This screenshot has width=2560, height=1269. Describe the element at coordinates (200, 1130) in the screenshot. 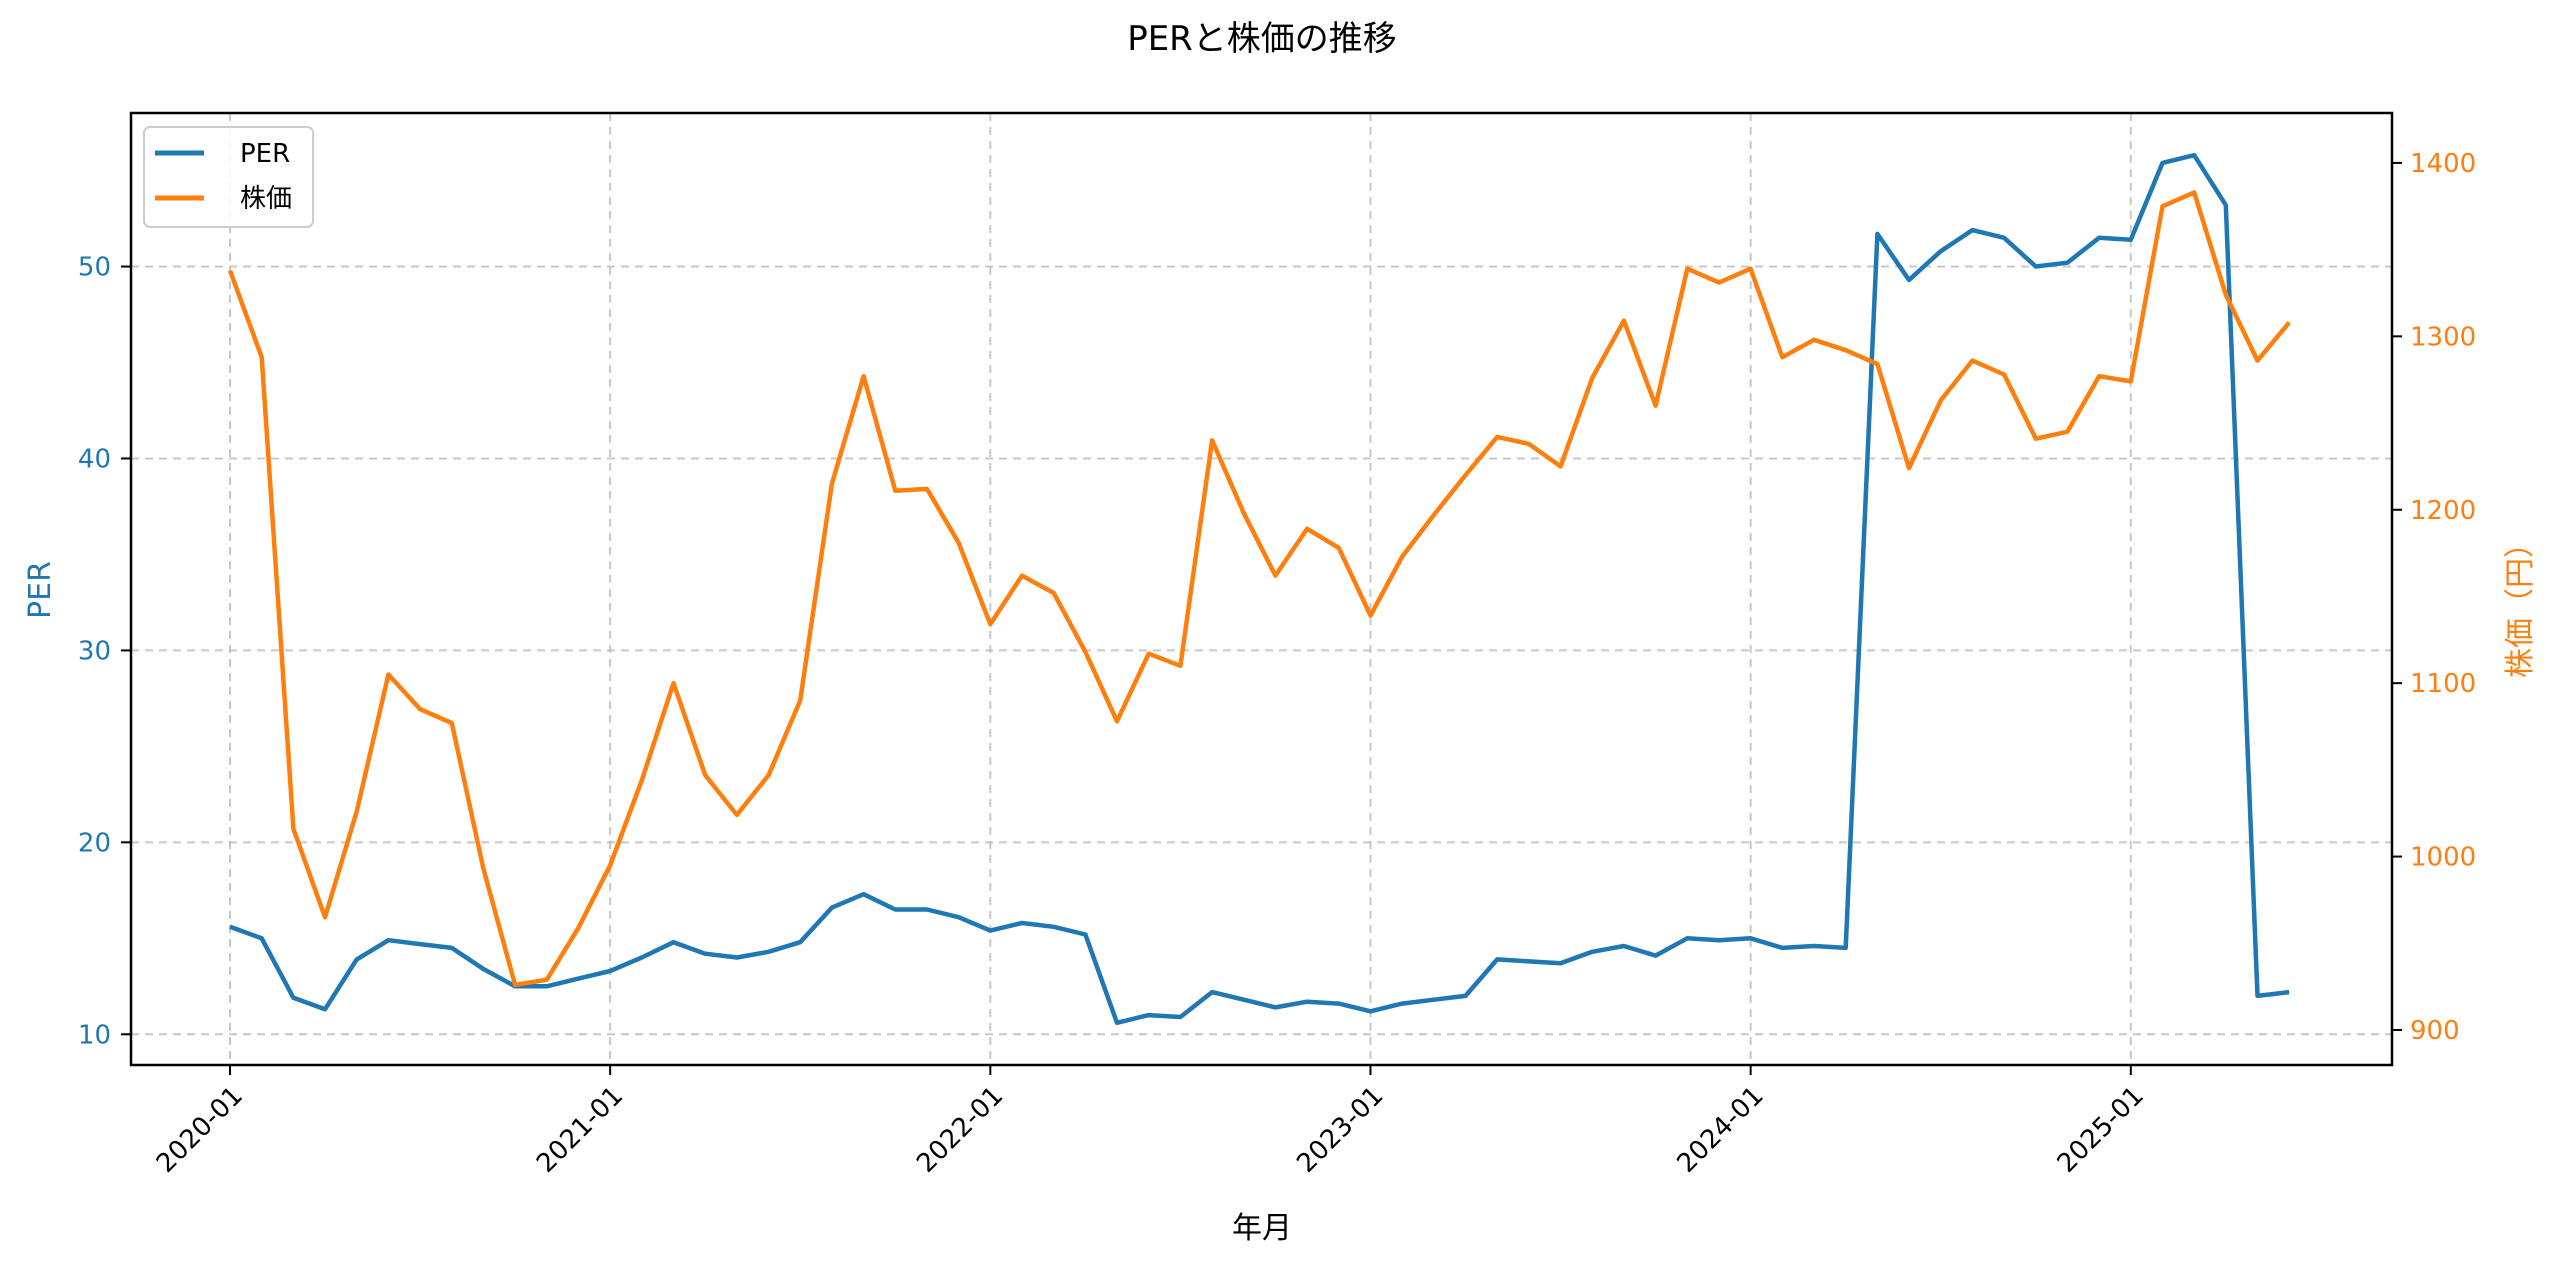

I see `x-tick-label: 2020-01` at that location.